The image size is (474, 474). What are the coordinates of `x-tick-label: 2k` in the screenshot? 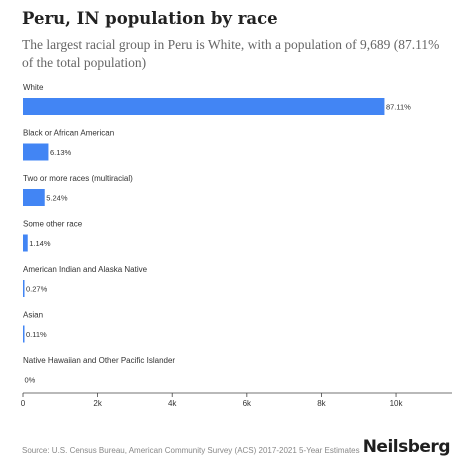 It's located at (97, 403).